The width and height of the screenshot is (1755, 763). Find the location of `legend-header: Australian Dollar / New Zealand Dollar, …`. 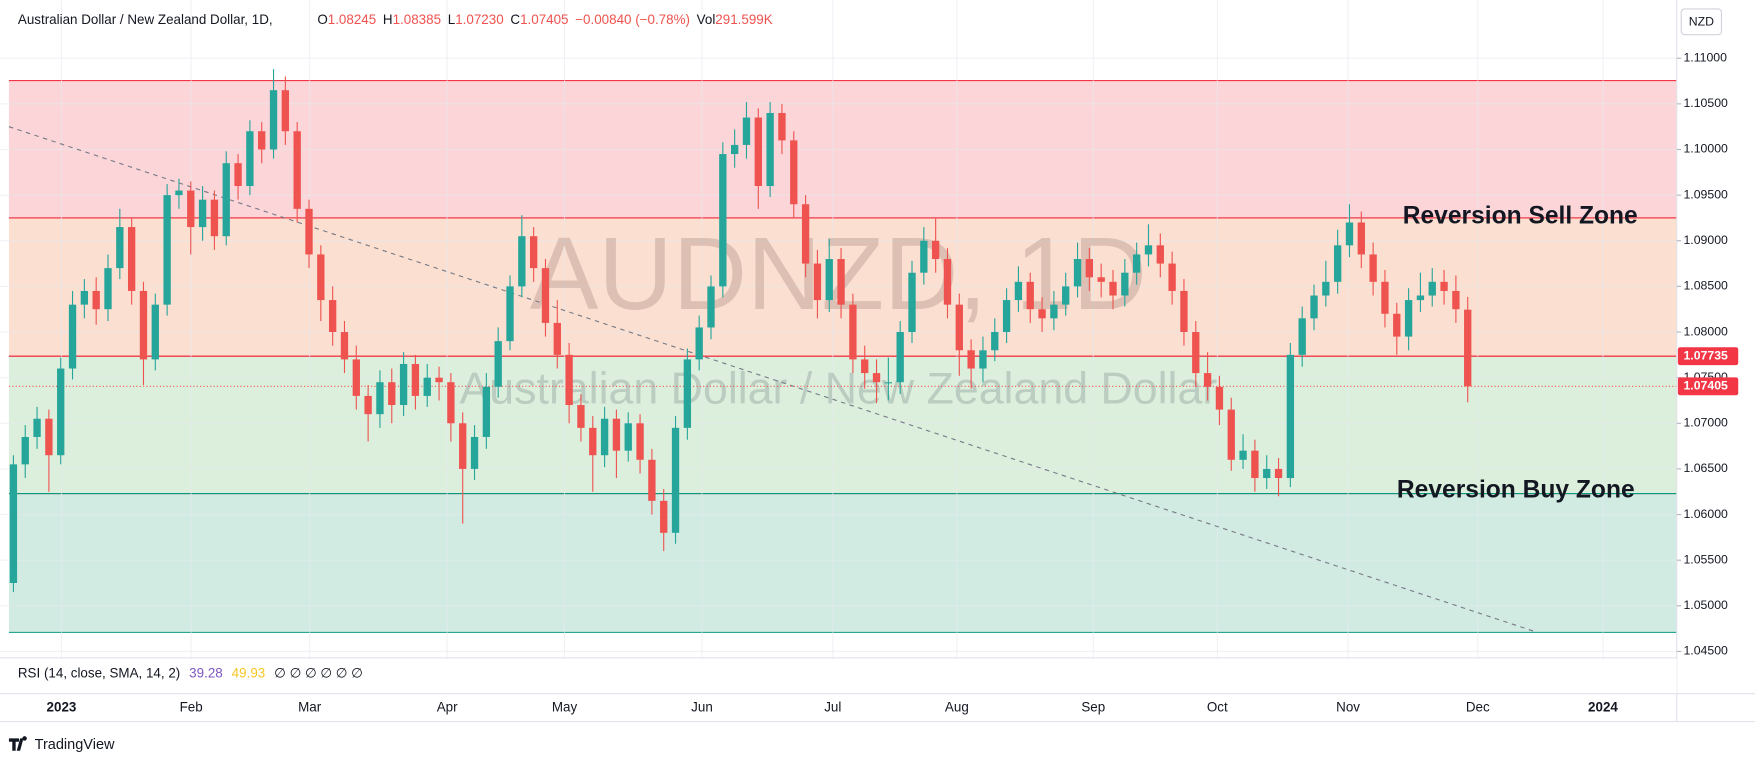

legend-header: Australian Dollar / New Zealand Dollar, … is located at coordinates (395, 19).